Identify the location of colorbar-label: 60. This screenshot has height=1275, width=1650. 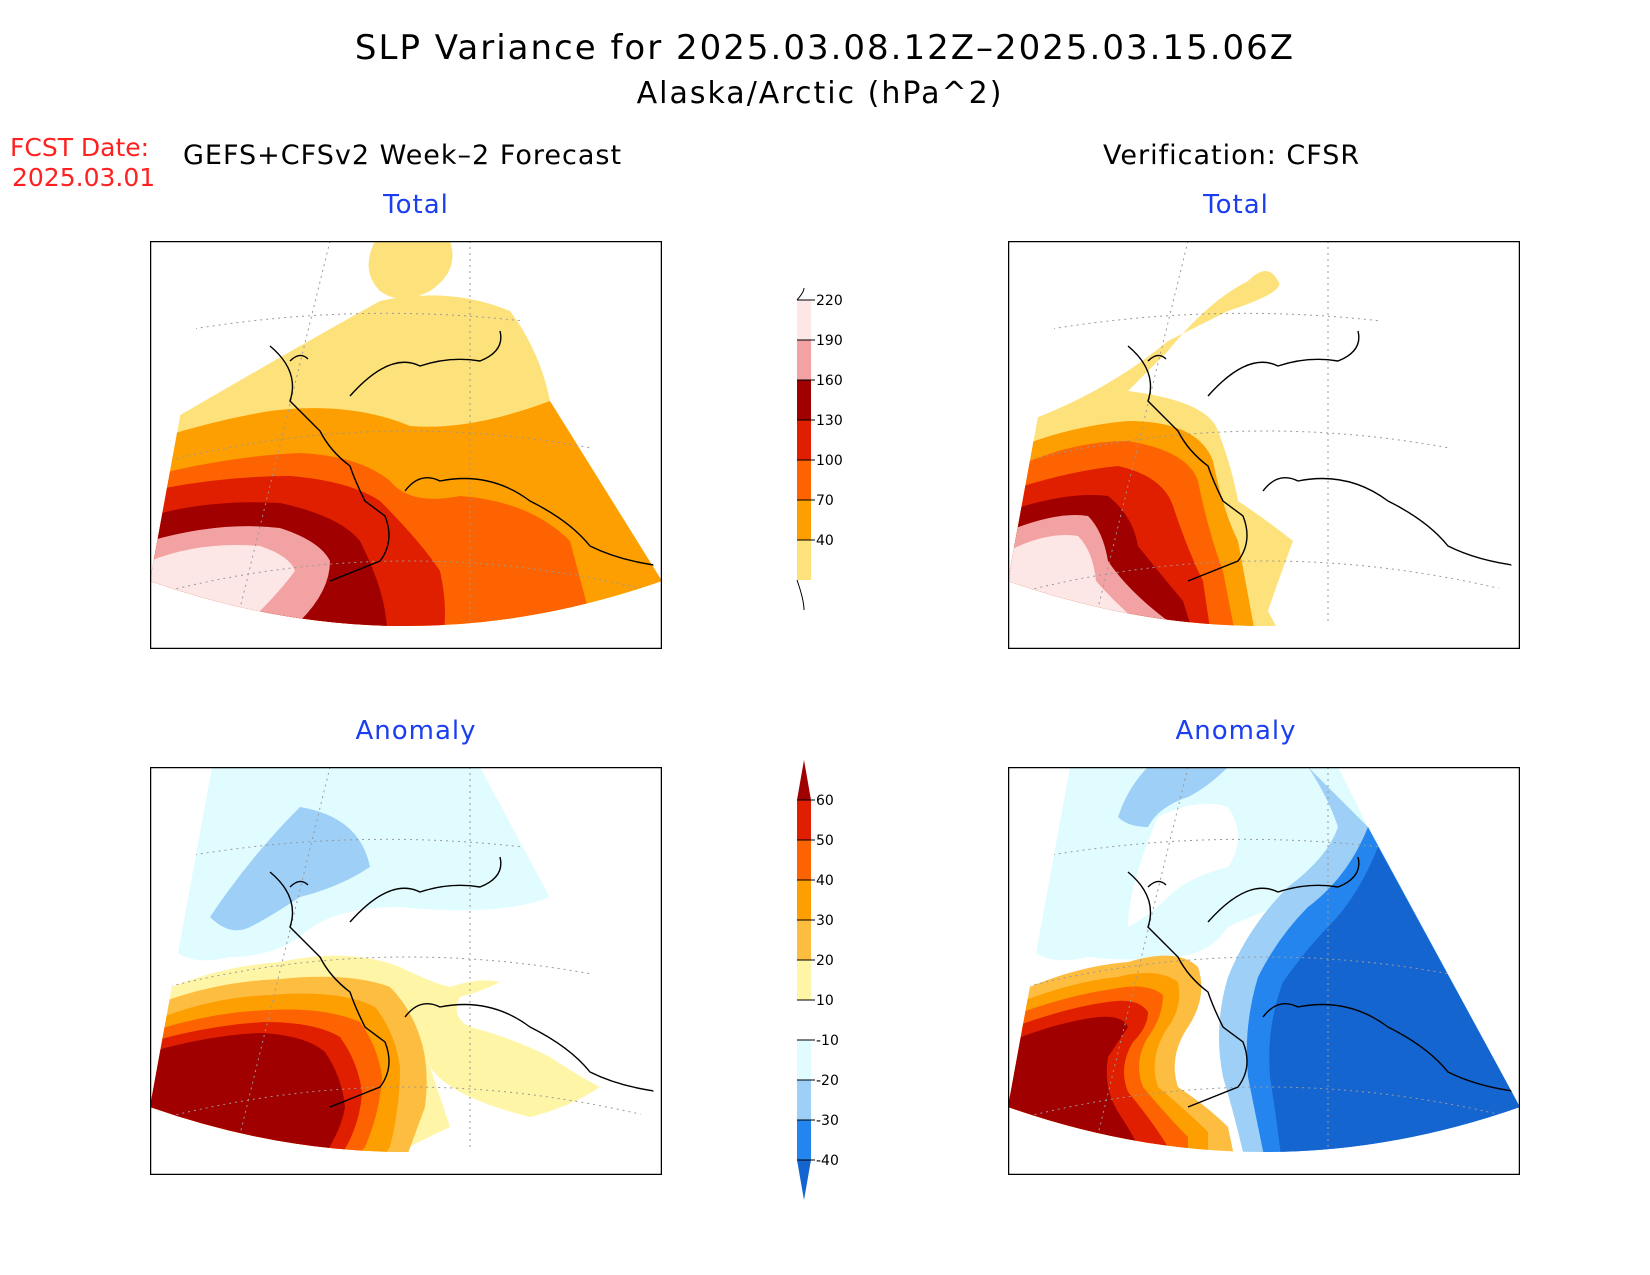
(825, 801).